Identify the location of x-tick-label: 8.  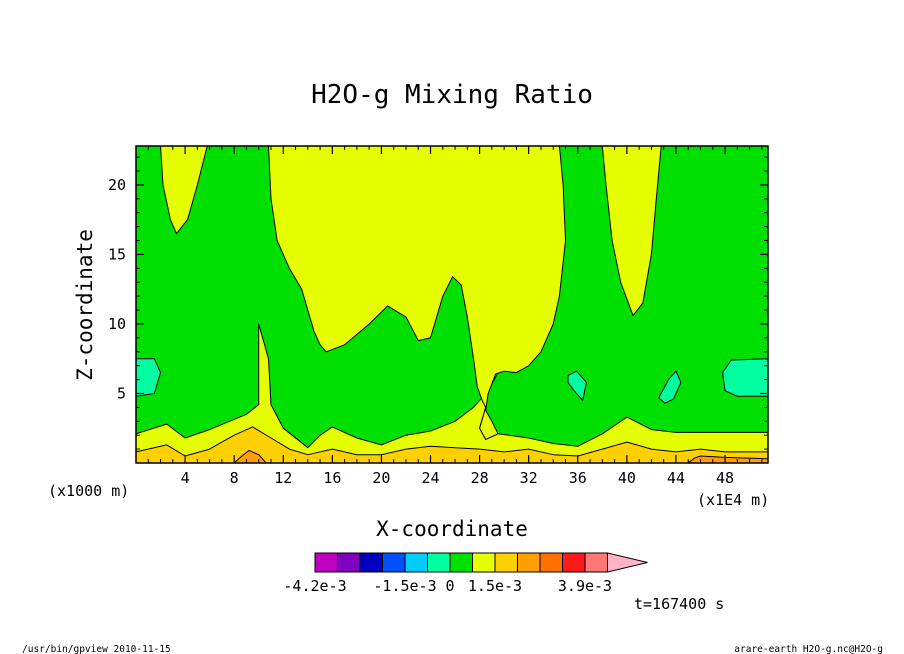
(234, 478).